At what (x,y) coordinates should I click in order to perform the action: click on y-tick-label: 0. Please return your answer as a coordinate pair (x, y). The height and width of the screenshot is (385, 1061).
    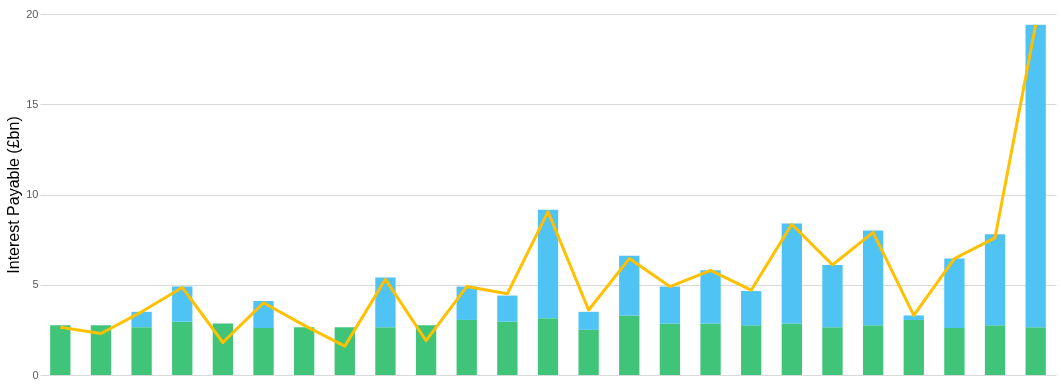
    Looking at the image, I should click on (35, 374).